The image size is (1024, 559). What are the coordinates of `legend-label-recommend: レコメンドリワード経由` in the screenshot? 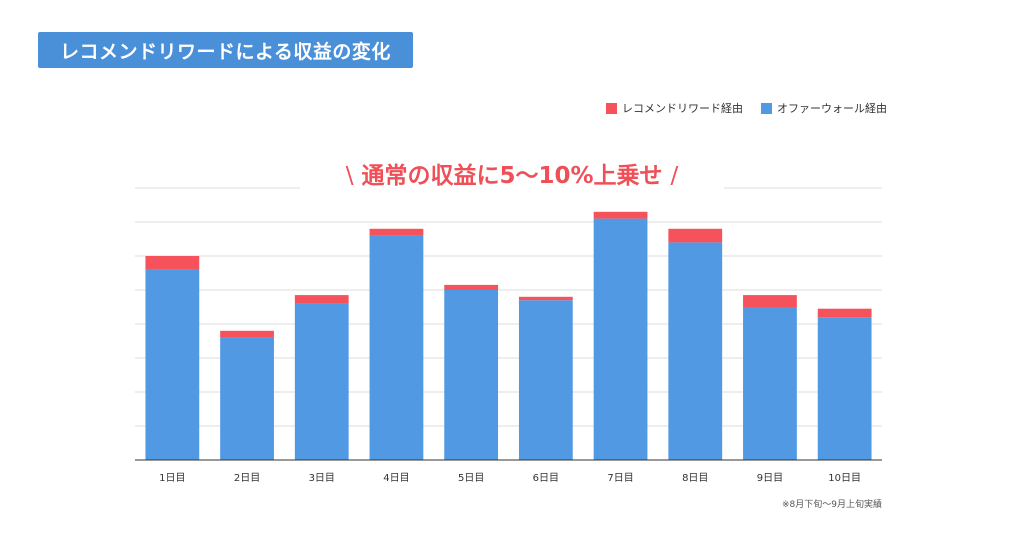 It's located at (682, 108).